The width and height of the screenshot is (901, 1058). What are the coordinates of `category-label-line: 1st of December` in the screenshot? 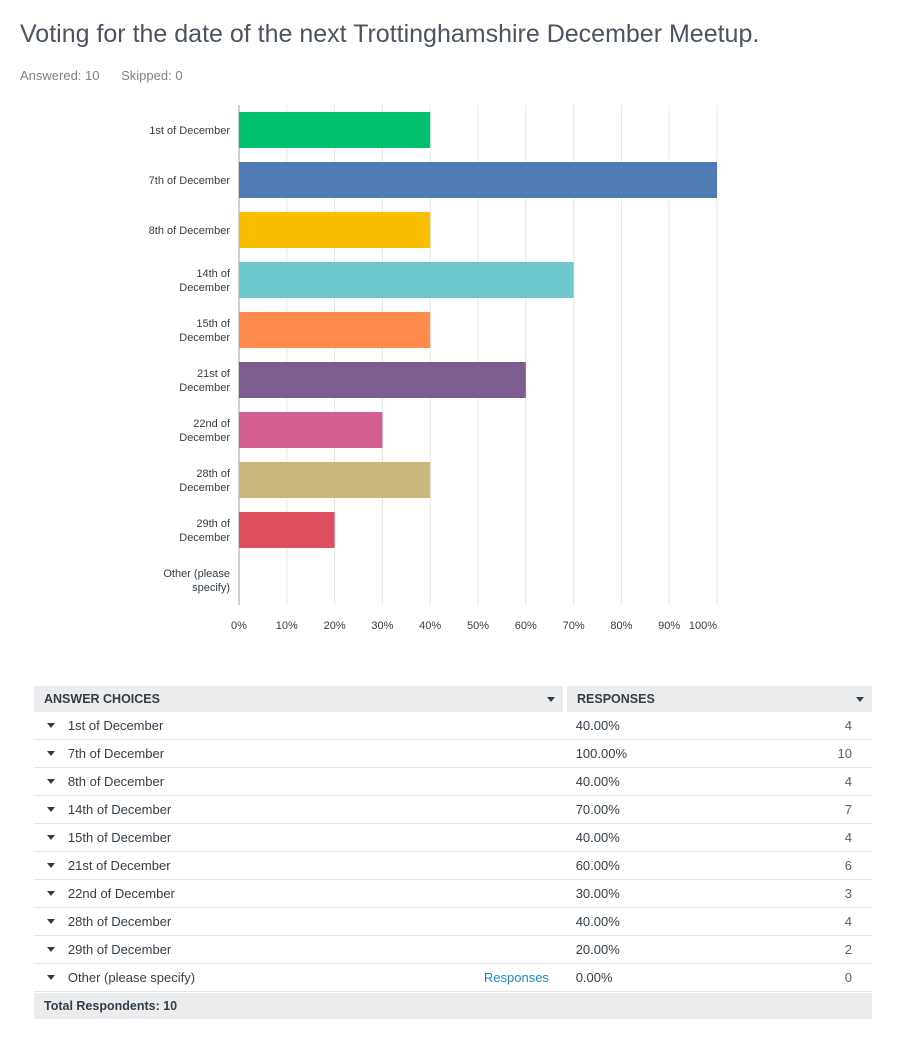 It's located at (189, 131).